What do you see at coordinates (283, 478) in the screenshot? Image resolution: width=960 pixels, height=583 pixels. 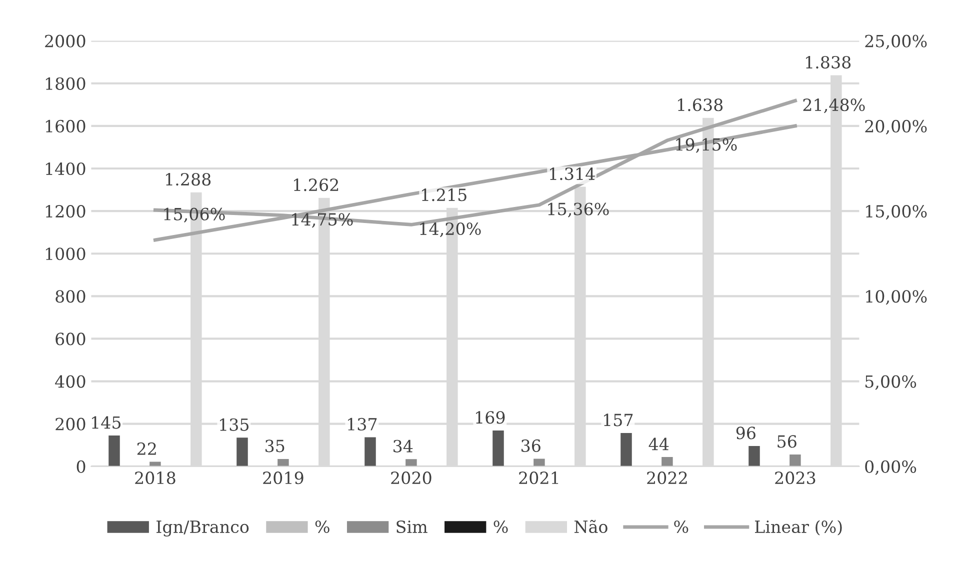 I see `x-tick-label: 2019` at bounding box center [283, 478].